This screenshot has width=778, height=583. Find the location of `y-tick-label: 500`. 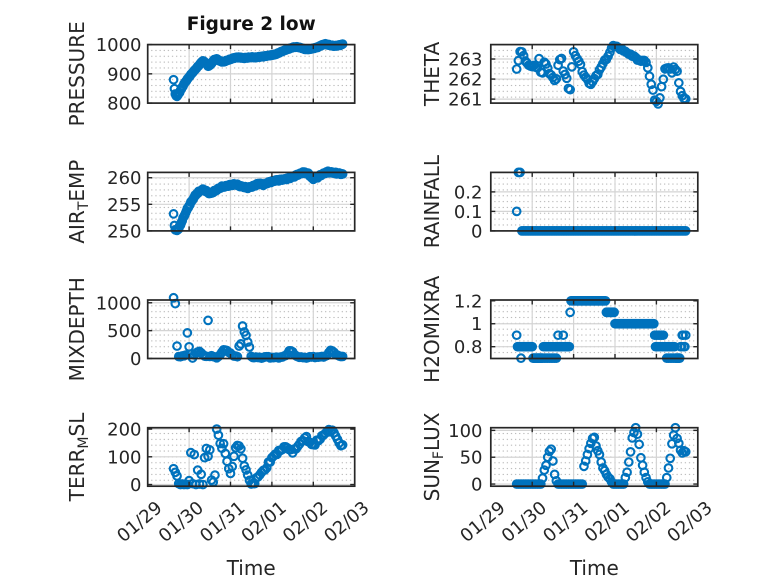

y-tick-label: 500 is located at coordinates (124, 331).